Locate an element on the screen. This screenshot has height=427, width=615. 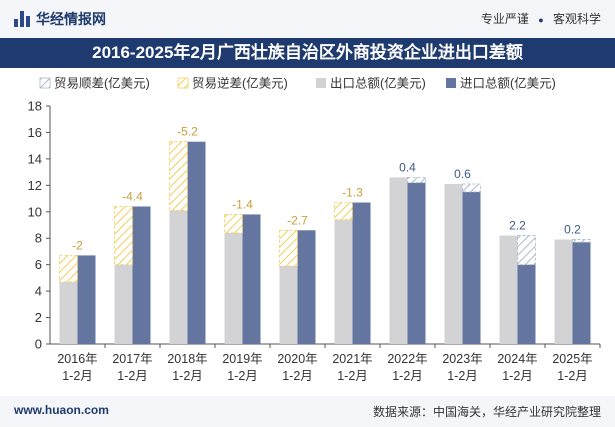
x-tick-label-year: 2023年 is located at coordinates (462, 359).